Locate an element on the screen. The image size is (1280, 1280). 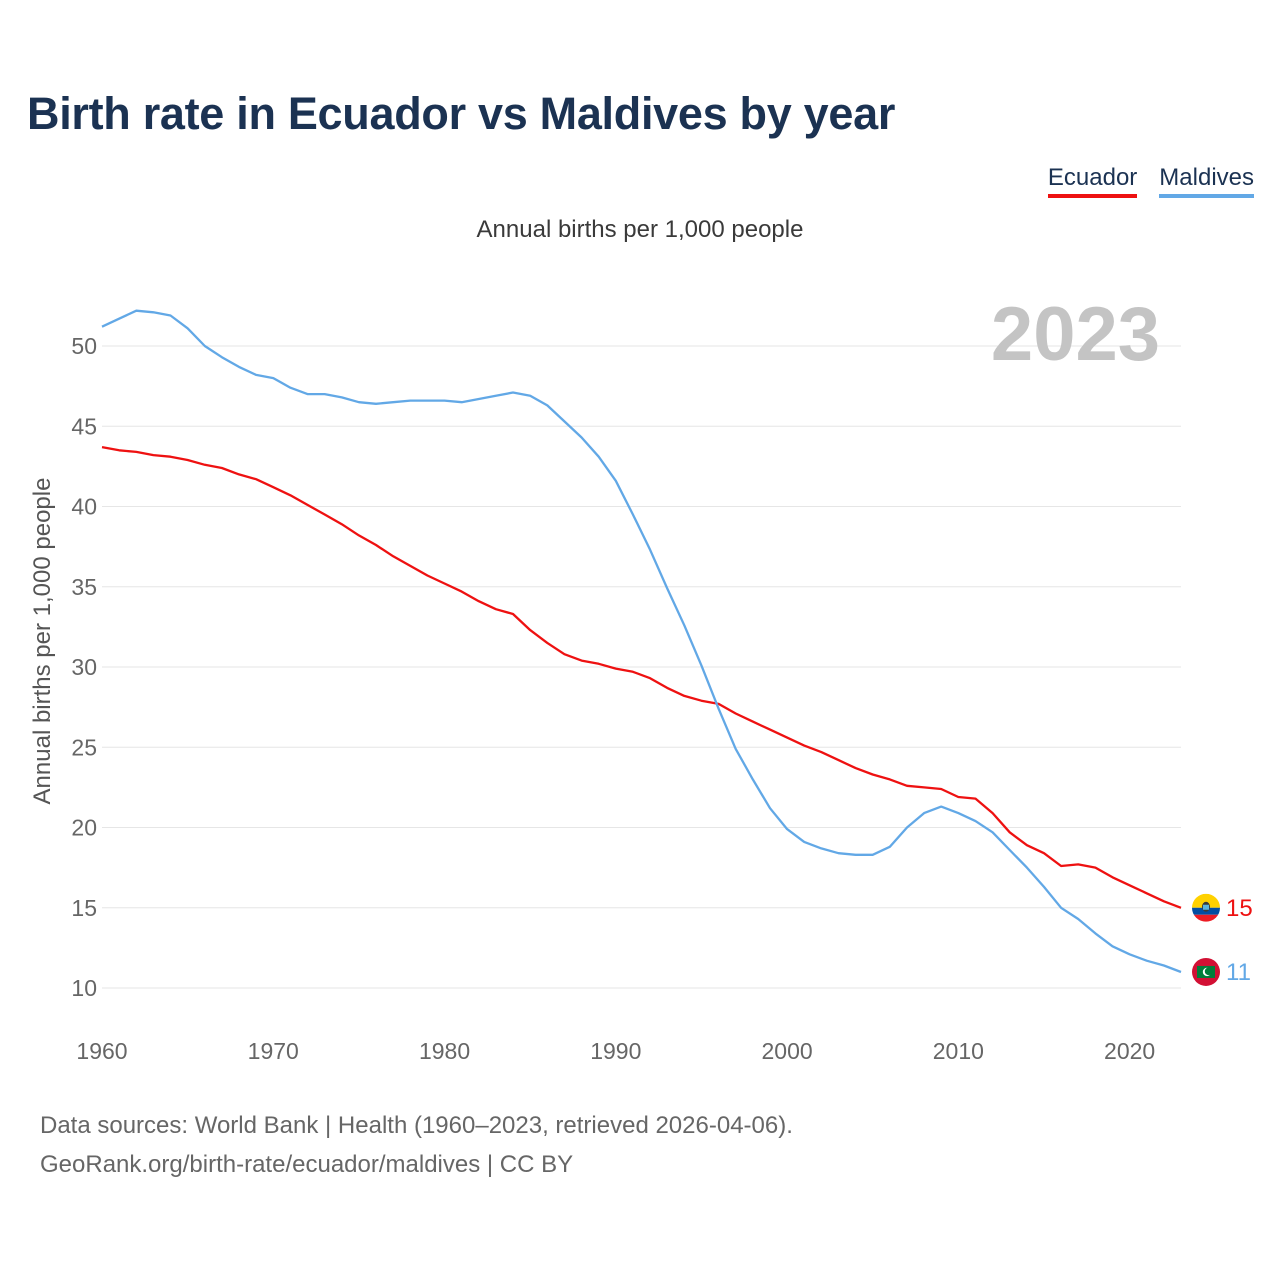
x-tick-label: 2020 is located at coordinates (1129, 1051).